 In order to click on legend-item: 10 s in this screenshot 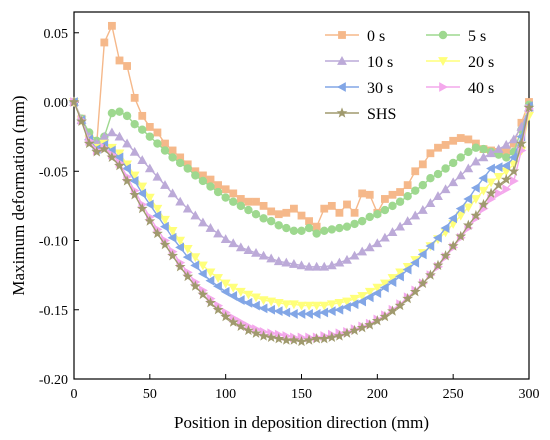, I will do `click(359, 62)`.